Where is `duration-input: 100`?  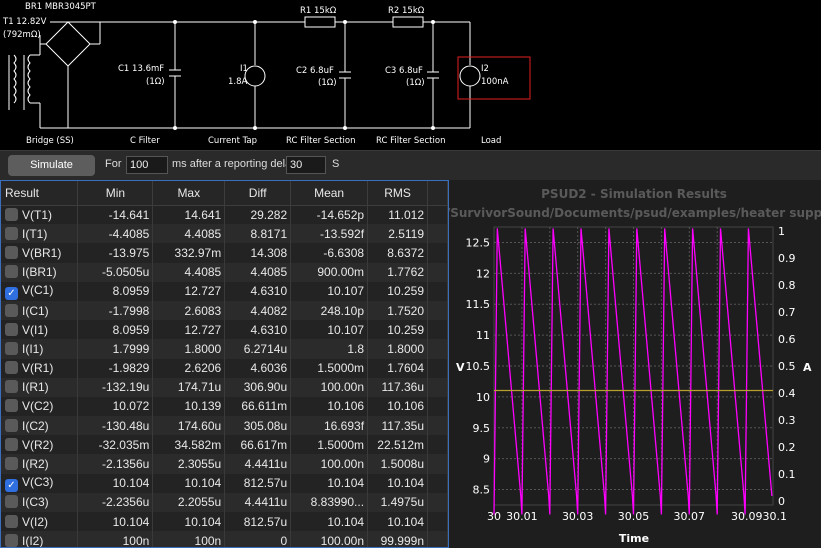
duration-input: 100 is located at coordinates (147, 165).